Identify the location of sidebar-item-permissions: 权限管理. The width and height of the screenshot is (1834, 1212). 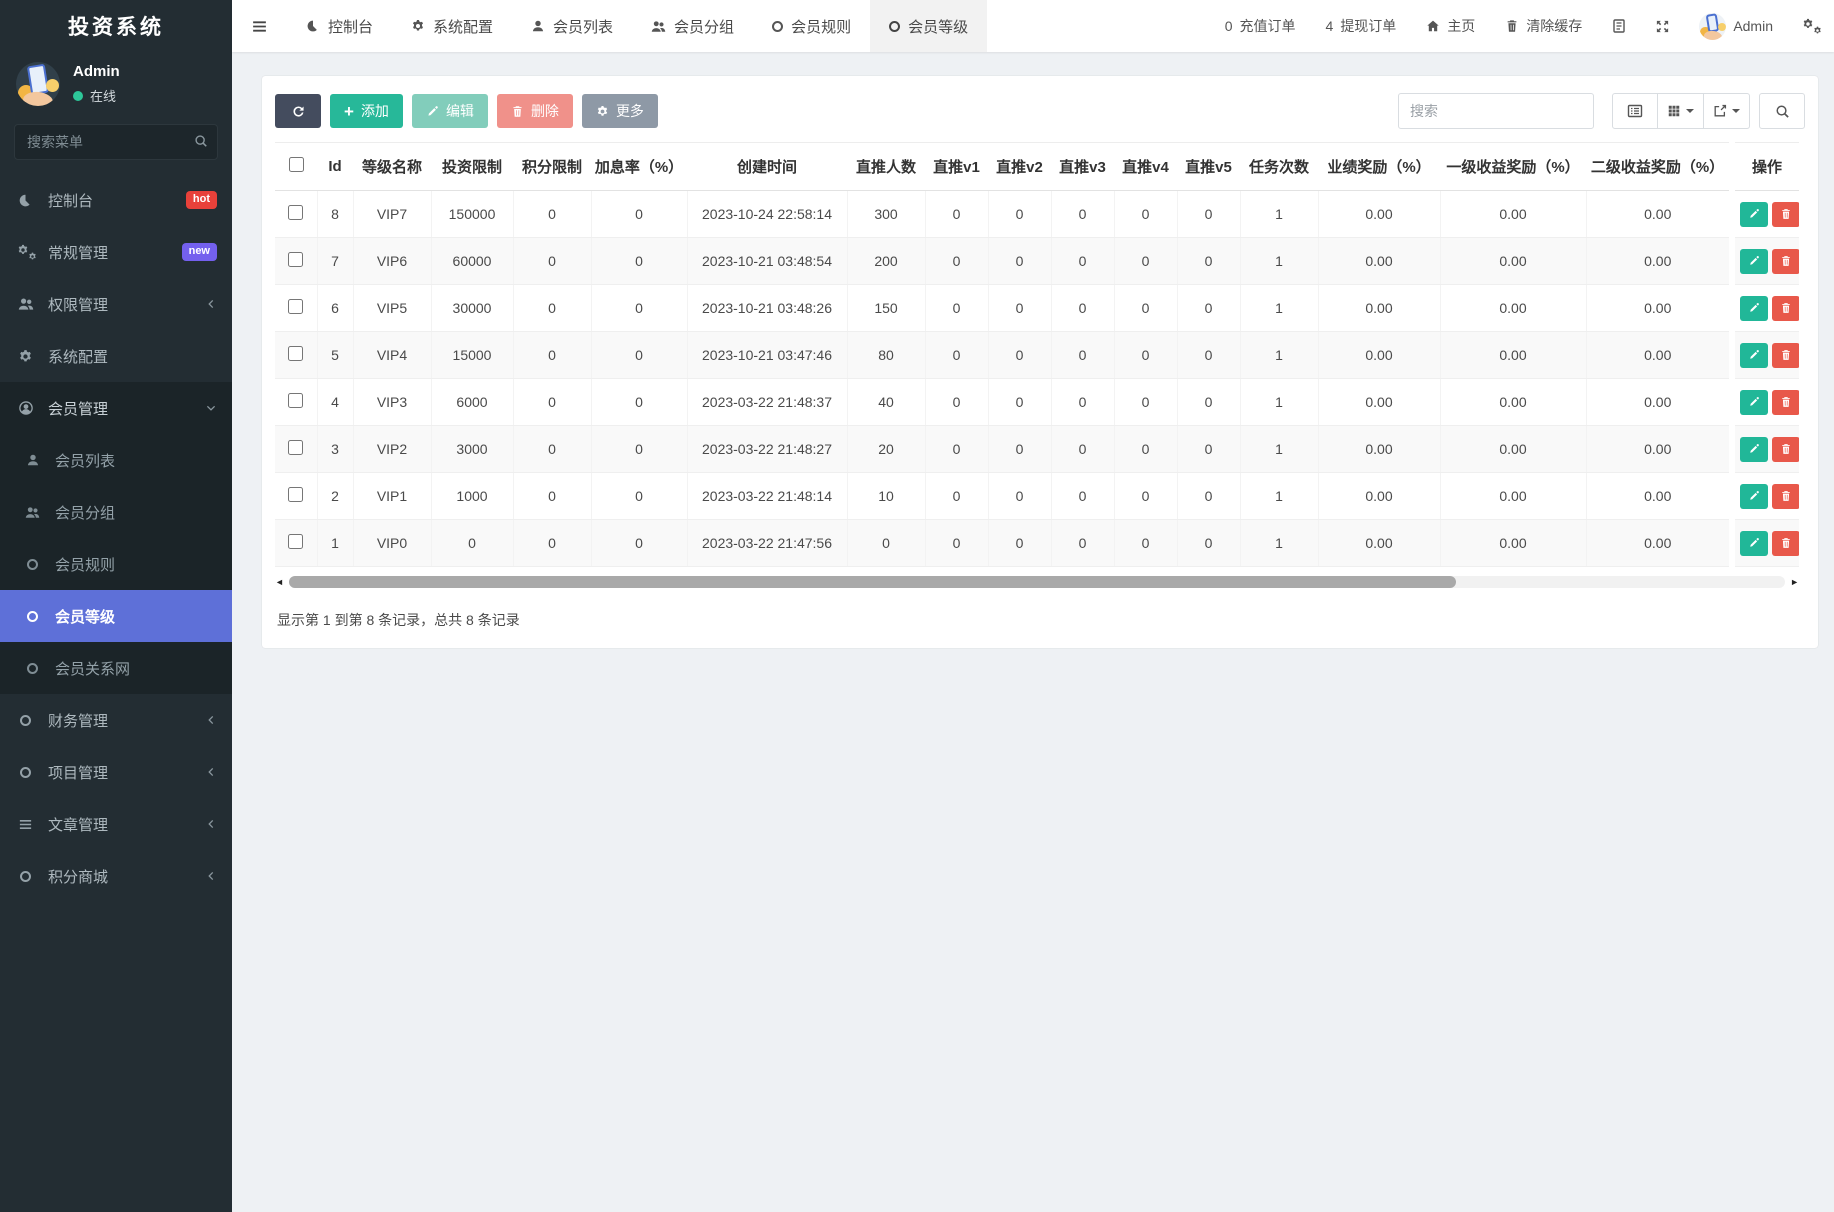
(116, 304).